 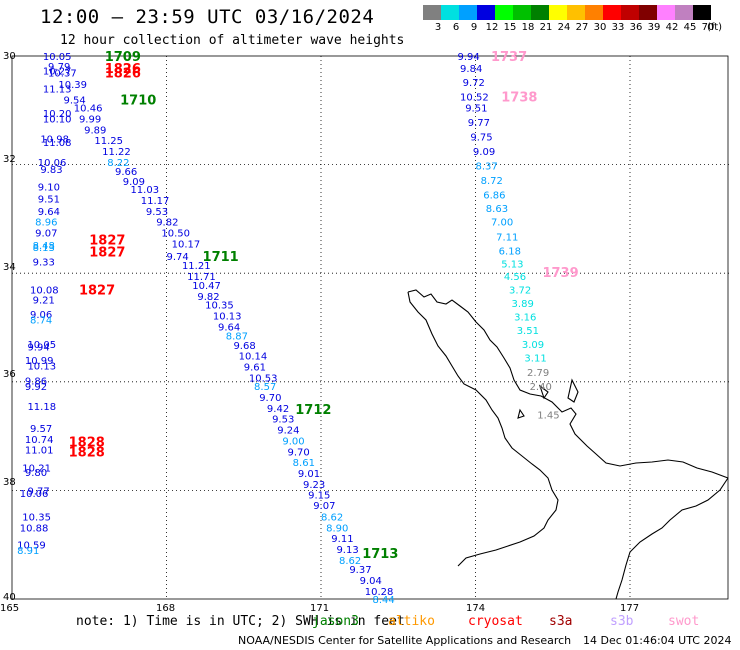 I want to click on wave-height-value: 2.79, so click(x=538, y=373).